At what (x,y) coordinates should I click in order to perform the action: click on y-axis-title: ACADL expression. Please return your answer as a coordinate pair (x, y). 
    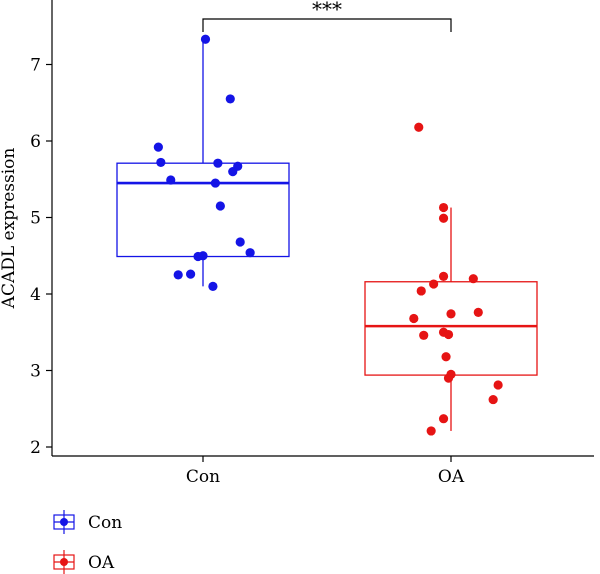
    Looking at the image, I should click on (9, 229).